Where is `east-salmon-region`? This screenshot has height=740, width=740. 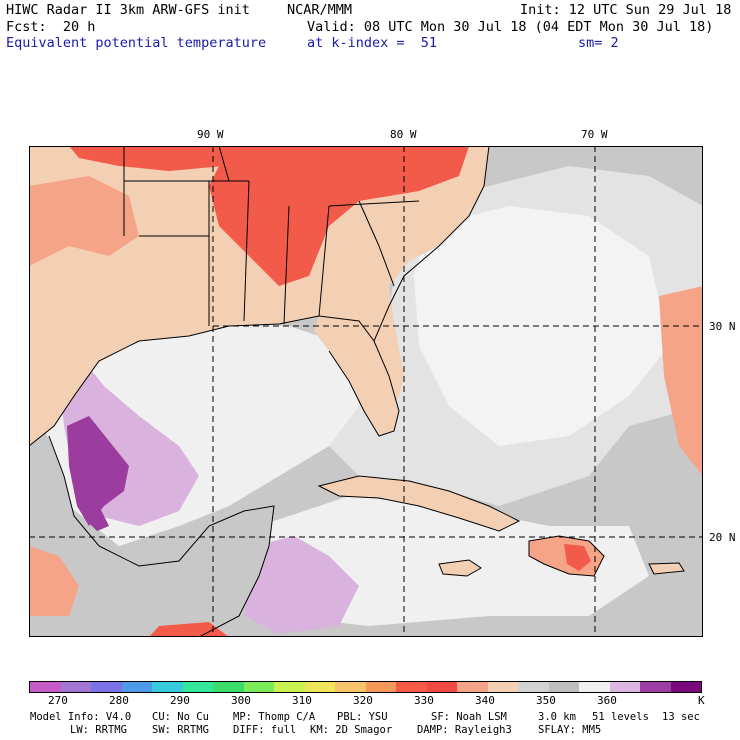 east-salmon-region is located at coordinates (681, 381).